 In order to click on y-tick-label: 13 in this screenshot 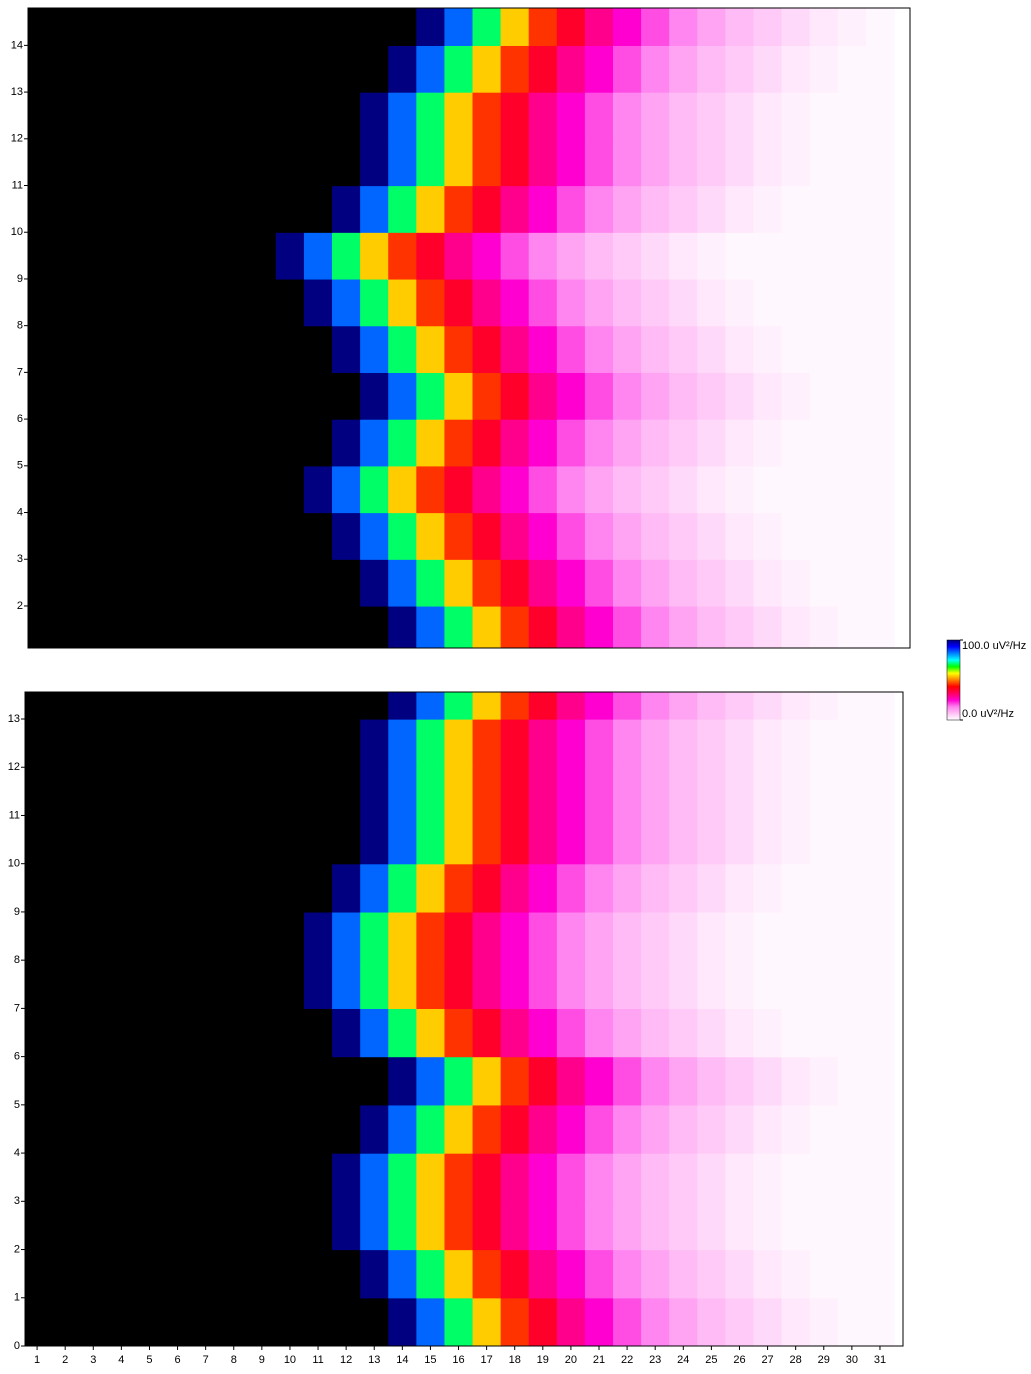, I will do `click(17, 92)`.